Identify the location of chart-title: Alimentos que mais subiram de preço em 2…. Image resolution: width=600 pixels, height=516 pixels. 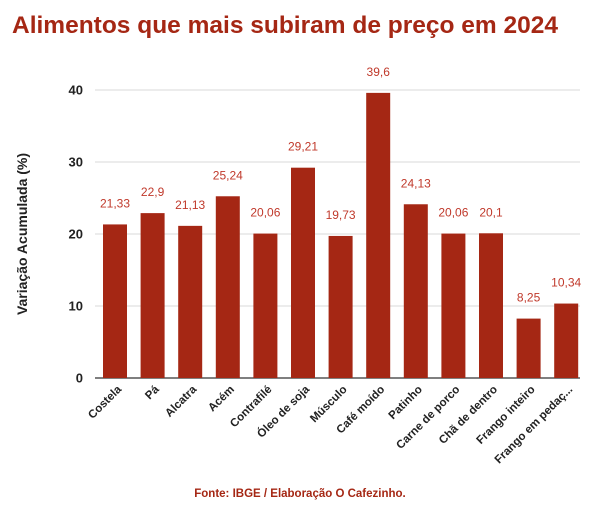
(285, 25).